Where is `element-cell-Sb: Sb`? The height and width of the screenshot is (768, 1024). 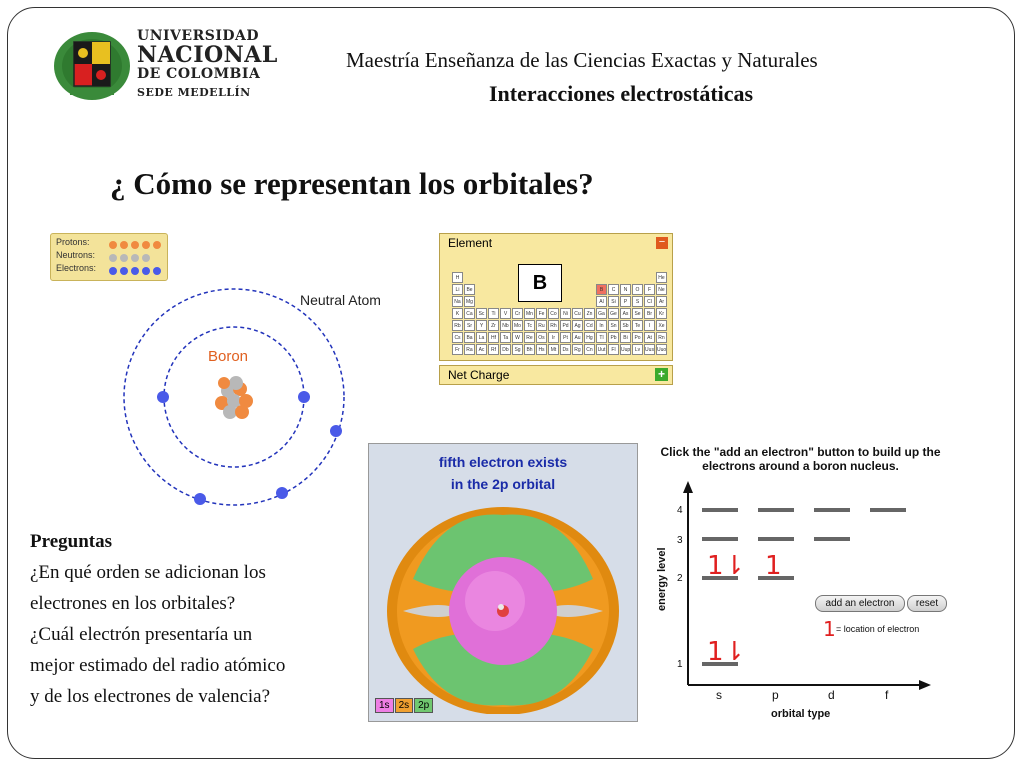
element-cell-Sb: Sb is located at coordinates (625, 325).